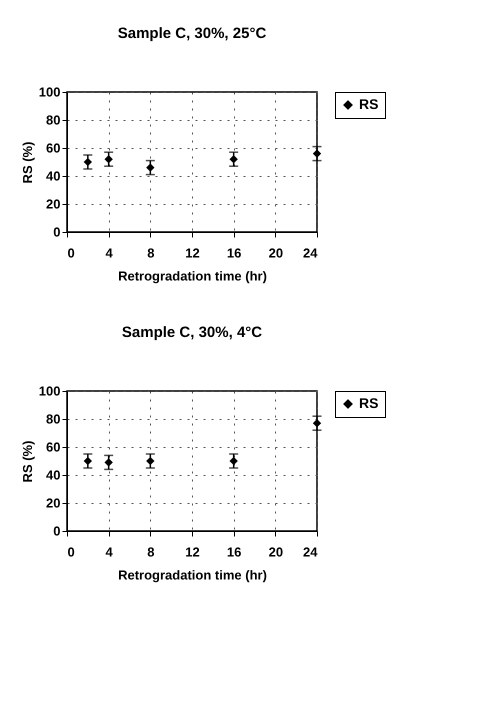 The height and width of the screenshot is (727, 483). Describe the element at coordinates (192, 332) in the screenshot. I see `chart-title: Sample C, 30%, 4°C` at that location.